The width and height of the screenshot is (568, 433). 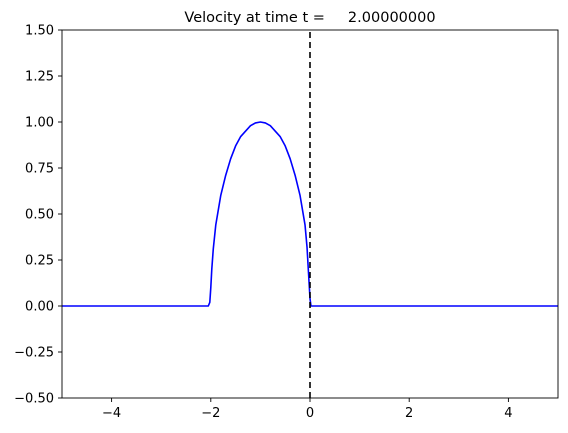 What do you see at coordinates (39, 169) in the screenshot?
I see `y-tick-label: 0.75` at bounding box center [39, 169].